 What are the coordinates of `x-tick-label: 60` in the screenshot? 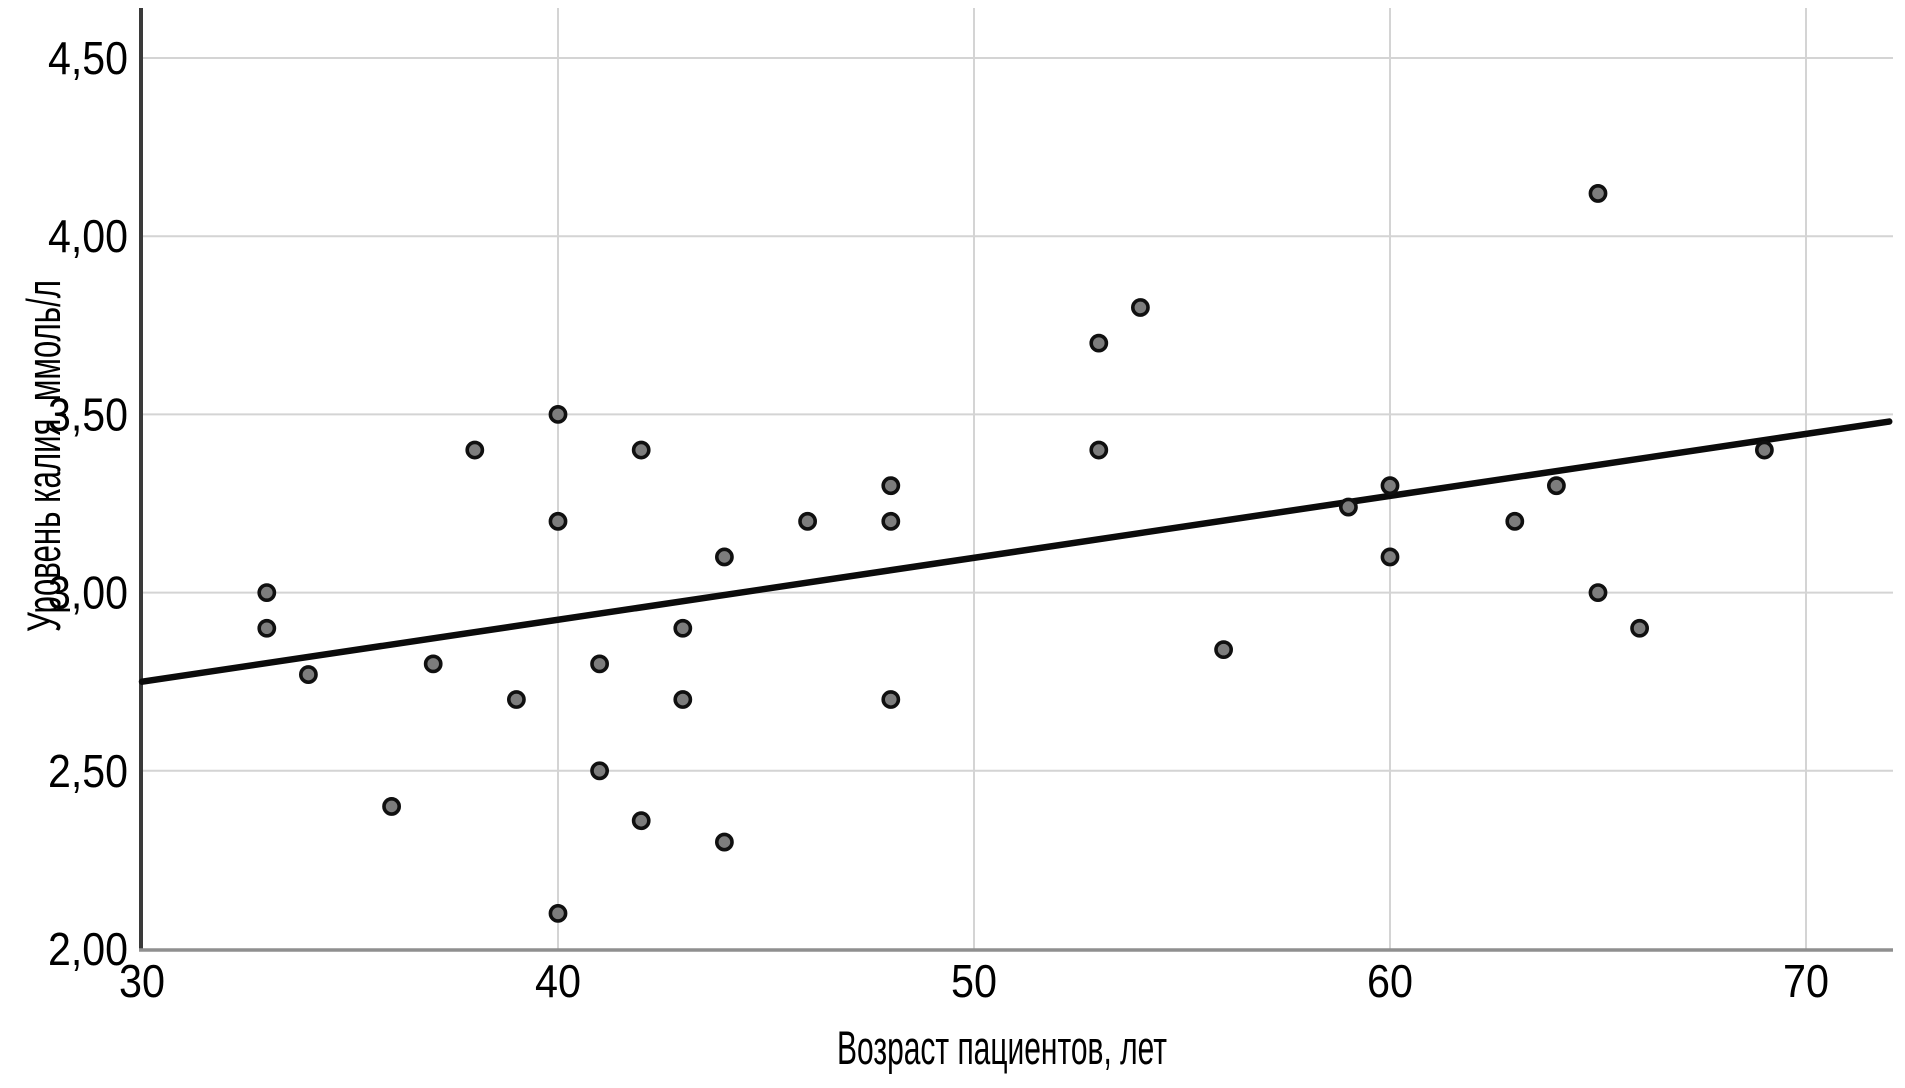 It's located at (1390, 981).